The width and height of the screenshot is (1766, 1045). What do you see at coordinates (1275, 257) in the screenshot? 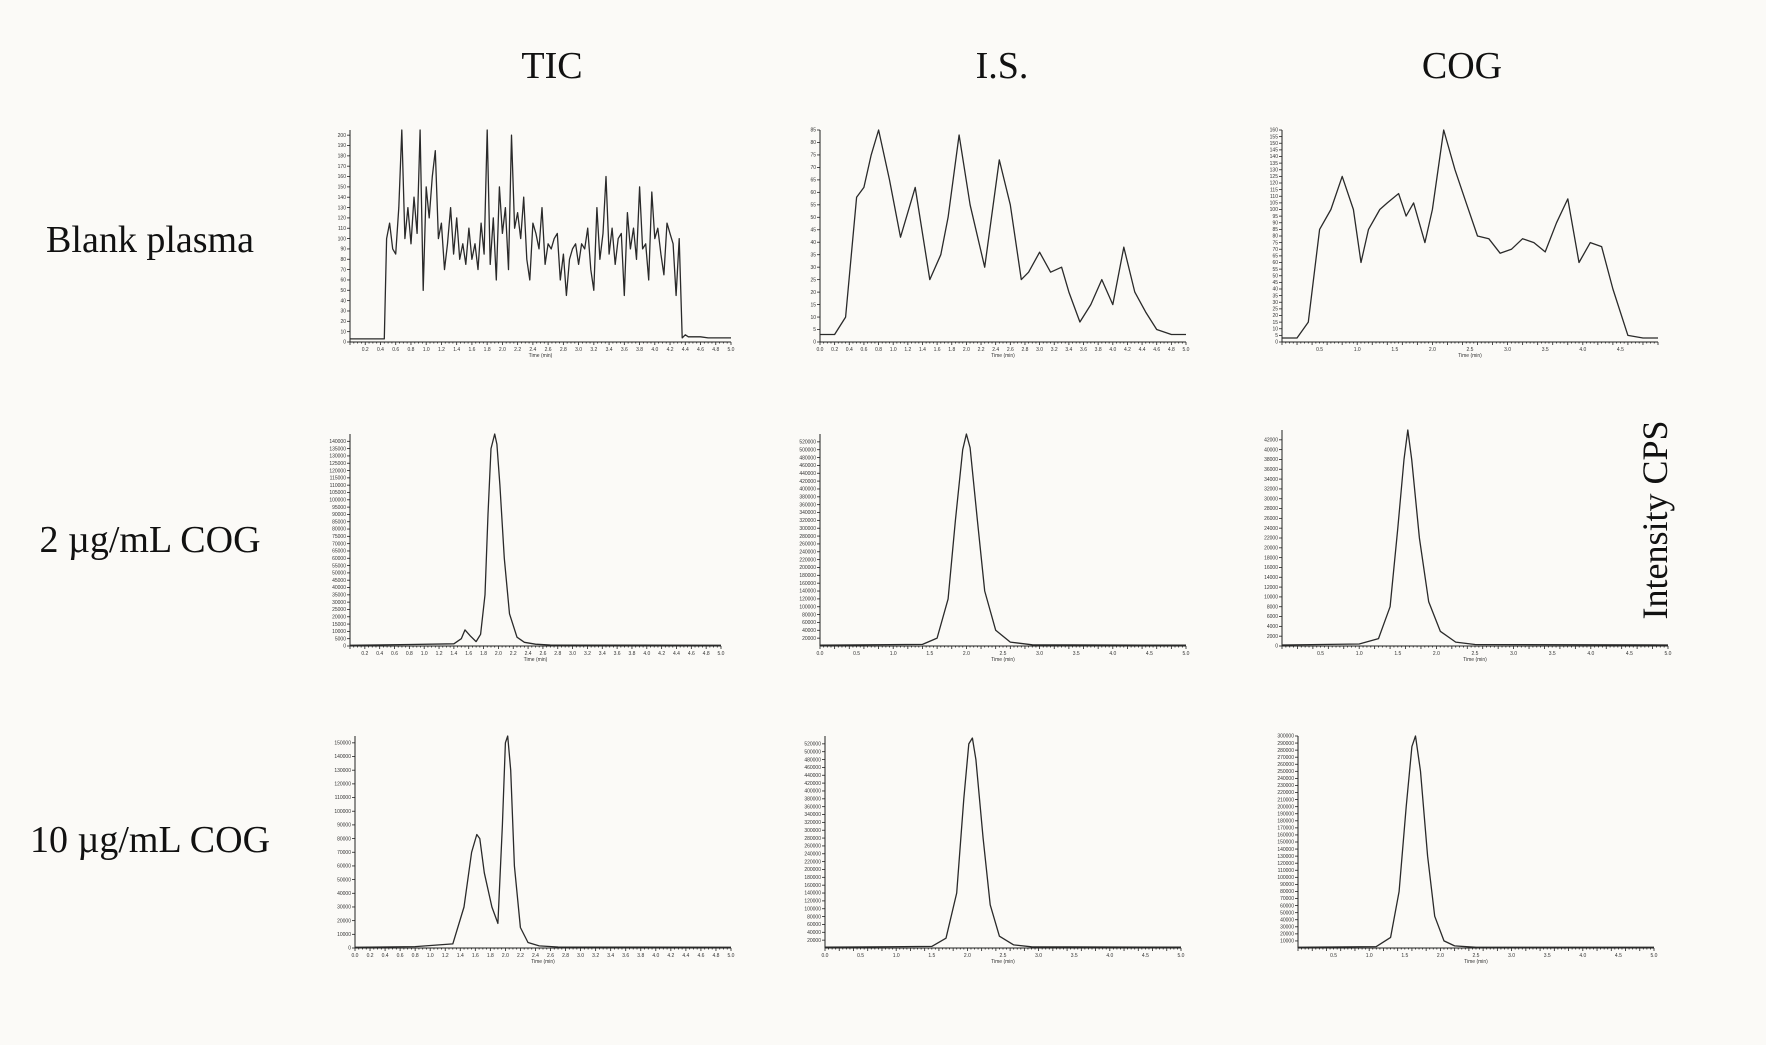
I see `y-tick-label: 65` at bounding box center [1275, 257].